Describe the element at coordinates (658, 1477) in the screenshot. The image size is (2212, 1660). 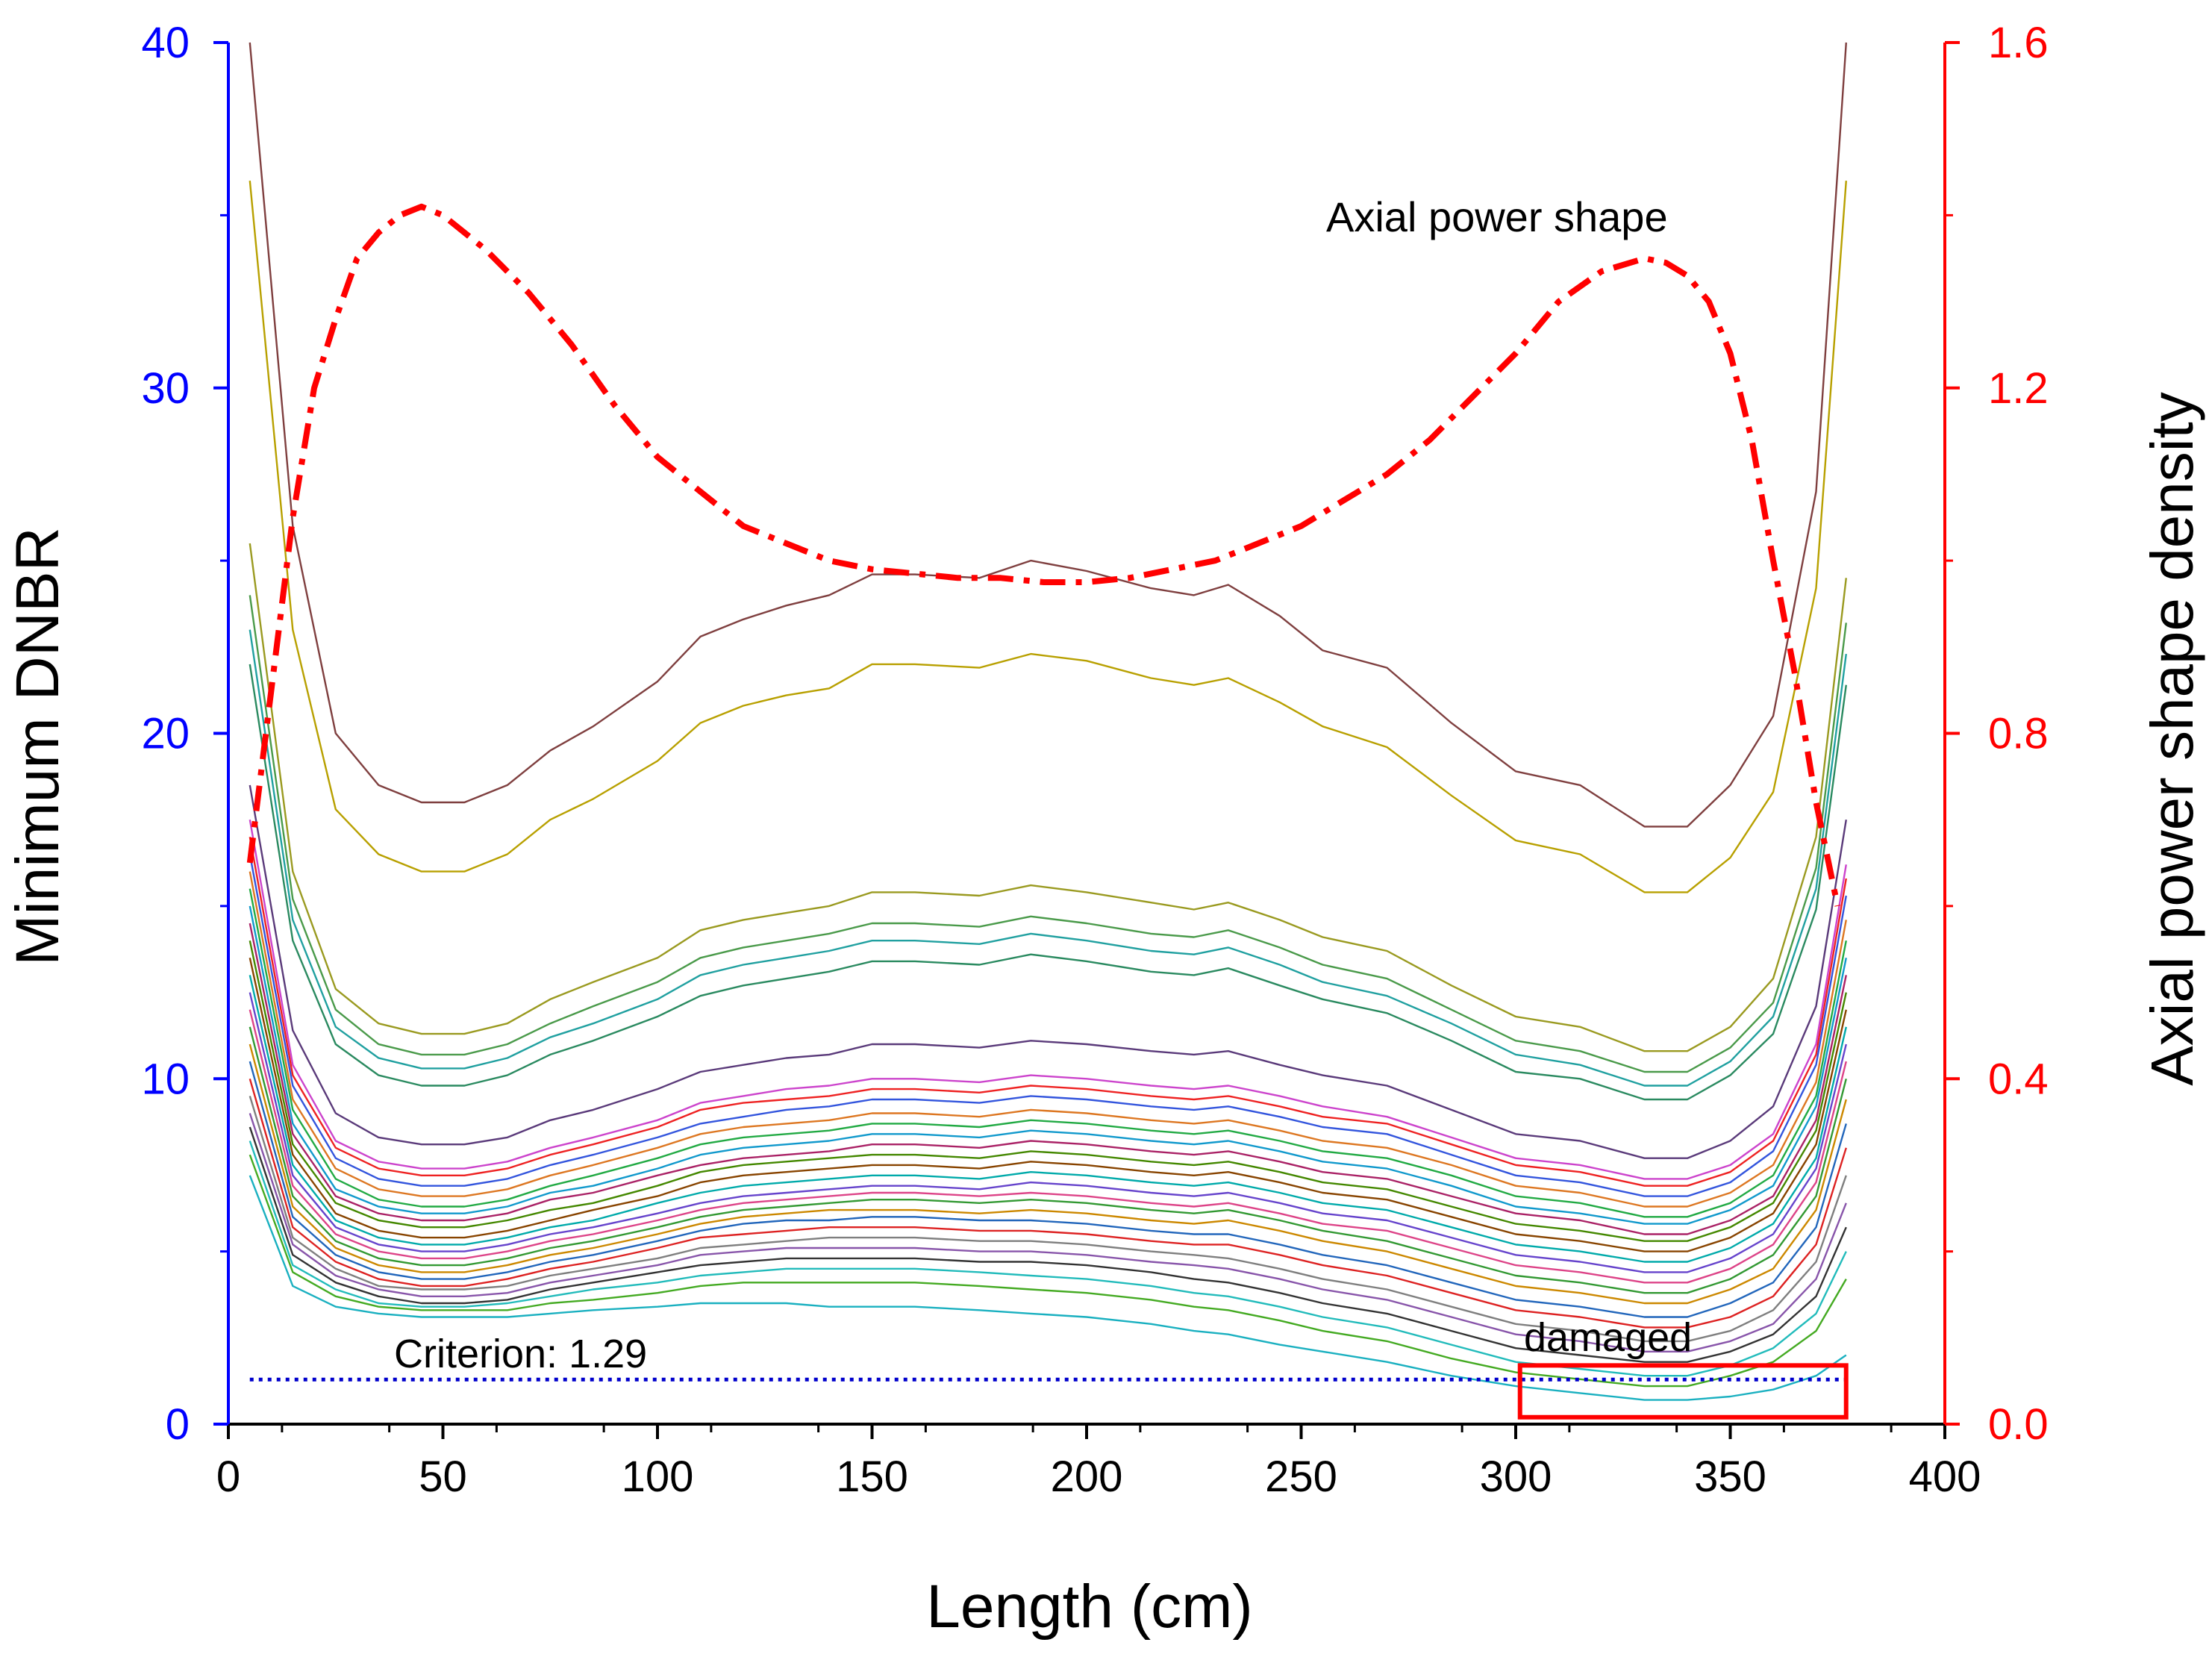
I see `x-tick-label: 100` at that location.